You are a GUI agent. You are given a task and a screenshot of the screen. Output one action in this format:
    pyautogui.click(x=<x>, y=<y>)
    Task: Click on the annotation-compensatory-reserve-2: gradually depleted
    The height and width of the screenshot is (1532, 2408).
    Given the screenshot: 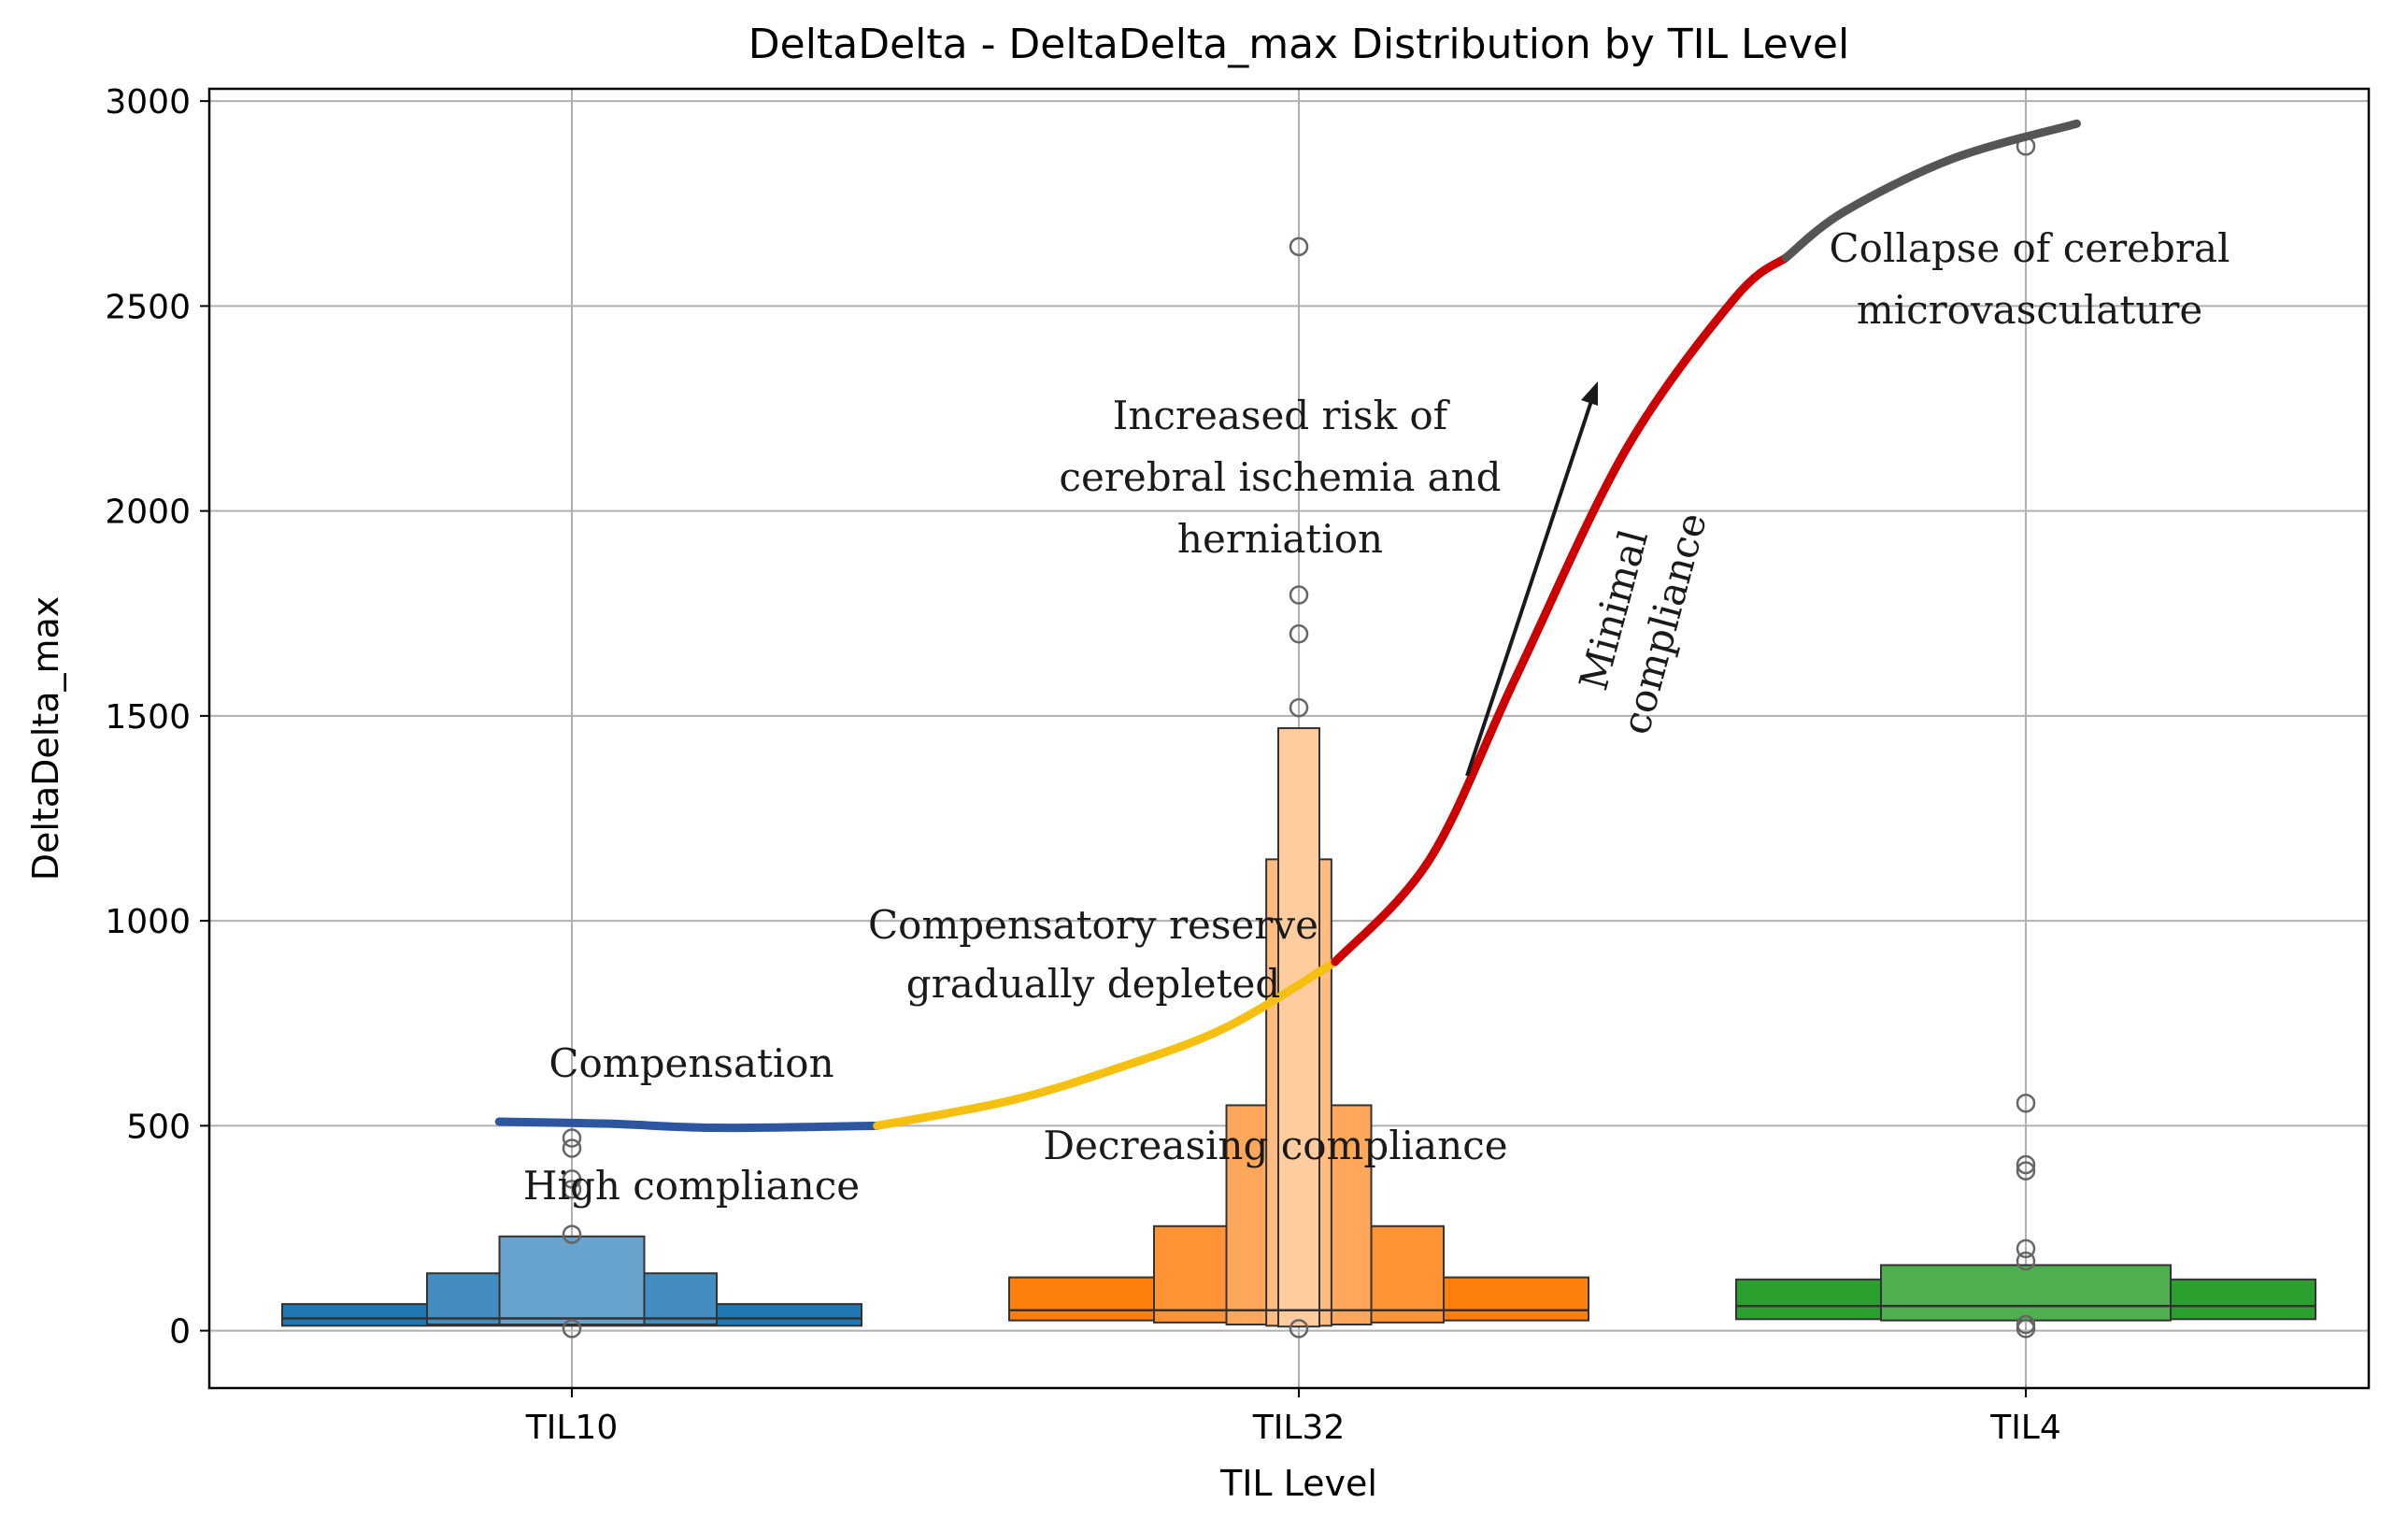 What is the action you would take?
    pyautogui.click(x=1093, y=984)
    